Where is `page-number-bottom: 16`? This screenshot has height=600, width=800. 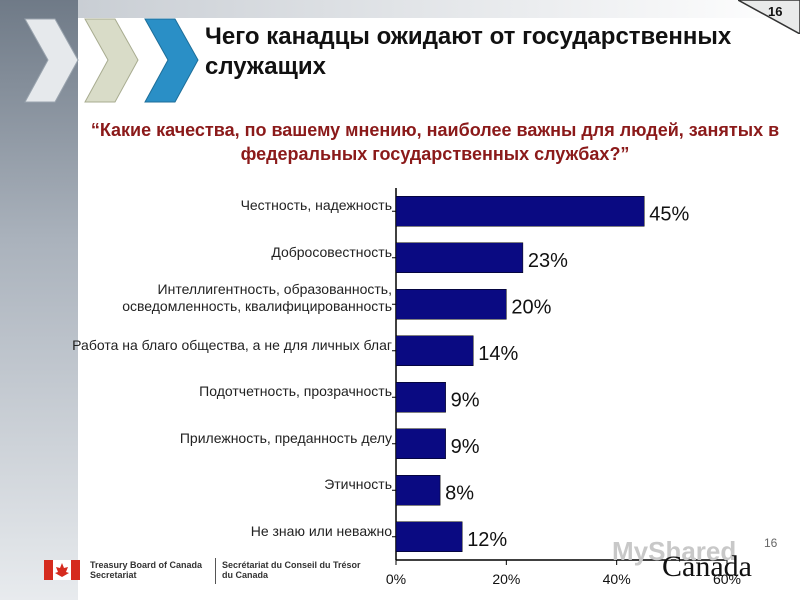 page-number-bottom: 16 is located at coordinates (771, 543).